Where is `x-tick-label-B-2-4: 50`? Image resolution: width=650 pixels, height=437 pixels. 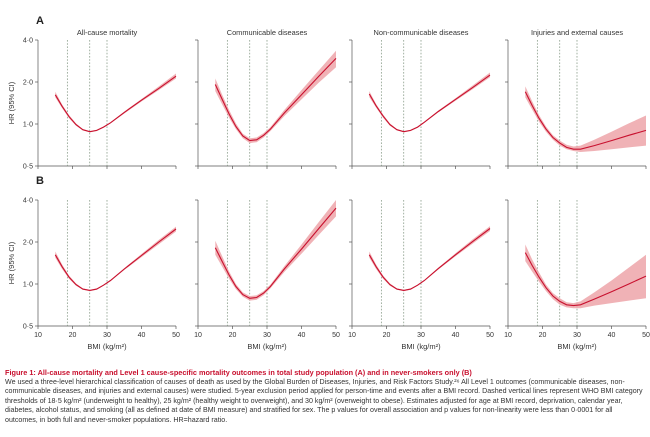 x-tick-label-B-2-4: 50 is located at coordinates (336, 335).